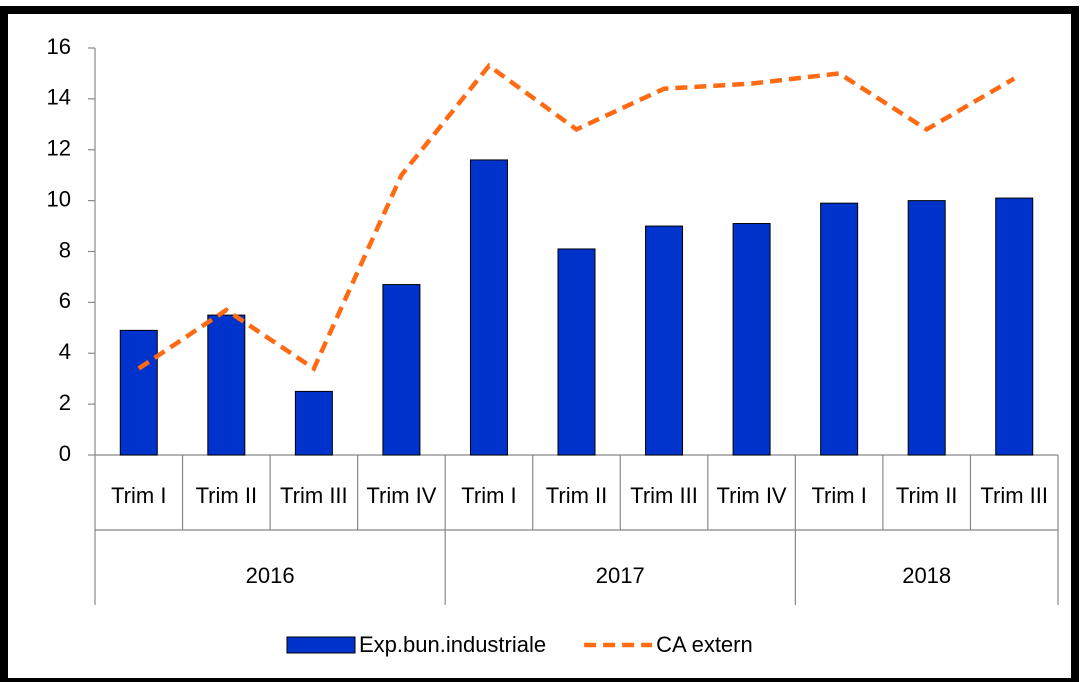 The height and width of the screenshot is (682, 1080). I want to click on y-tick-label: 8, so click(65, 249).